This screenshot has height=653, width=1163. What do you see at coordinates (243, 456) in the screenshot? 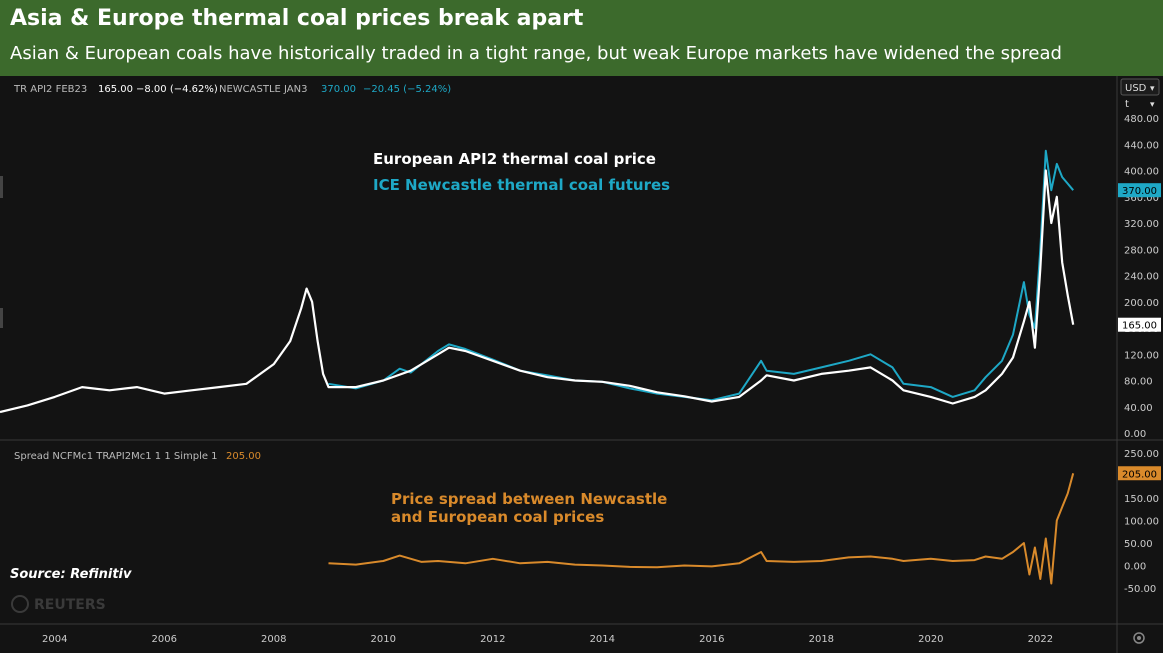
I see `legend-spread-value: 205.00` at bounding box center [243, 456].